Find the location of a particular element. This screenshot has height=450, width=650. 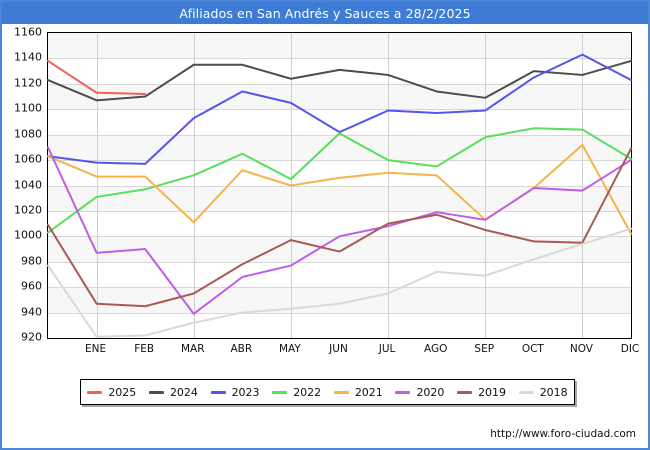

source-url: http://www.foro-ciudad.com is located at coordinates (563, 434).